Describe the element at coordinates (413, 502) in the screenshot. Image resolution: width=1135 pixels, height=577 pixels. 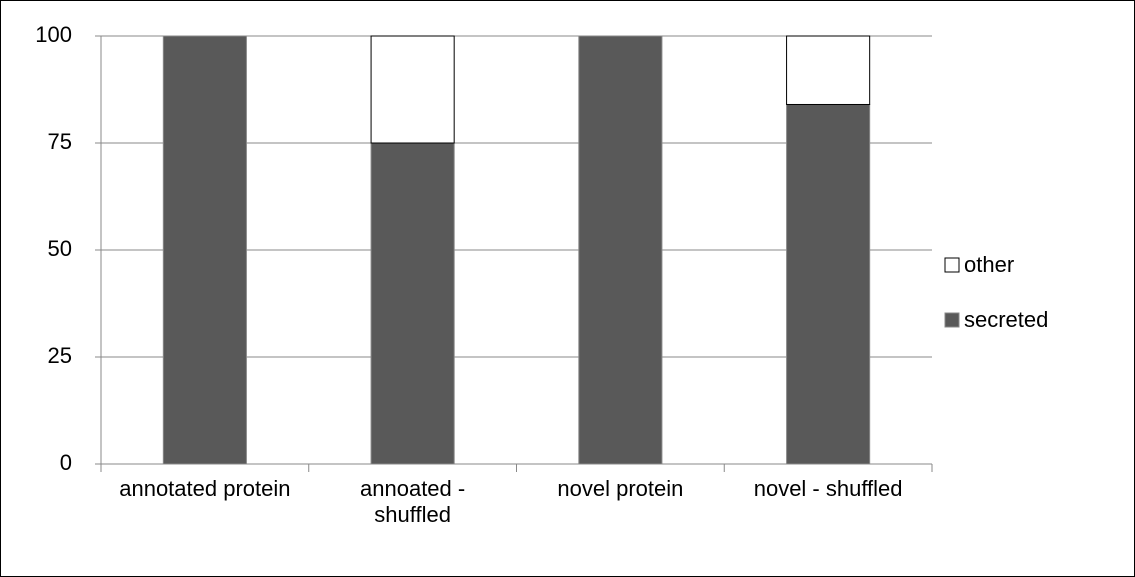
I see `x-tick-label: annoated - shuffled` at that location.